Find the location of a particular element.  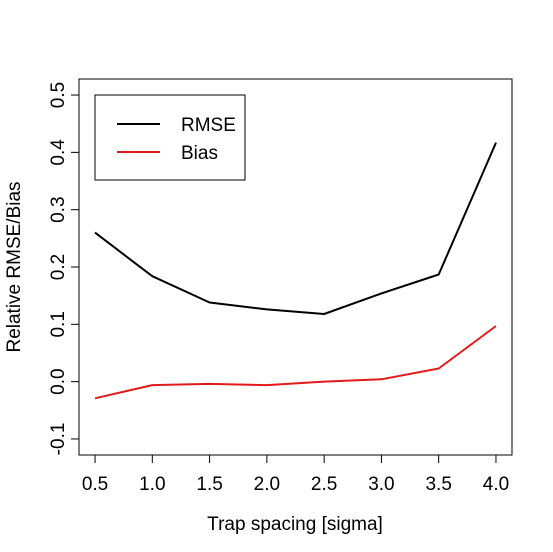

y-tick-label: -0.1 is located at coordinates (58, 439).